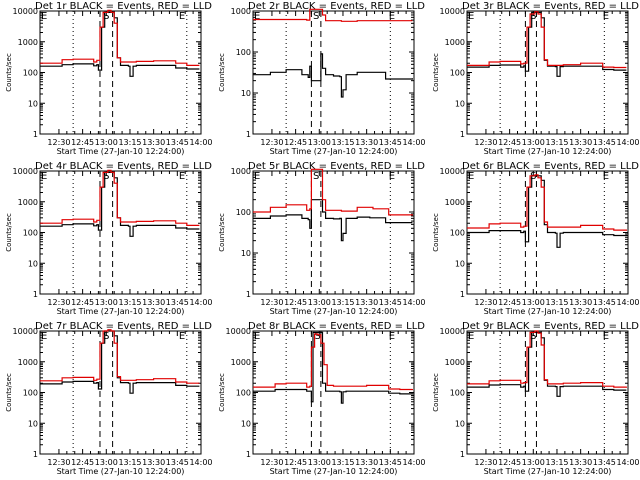  What do you see at coordinates (123, 6) in the screenshot?
I see `chart-title: Det 1r BLACK = Events, RED = LLD` at bounding box center [123, 6].